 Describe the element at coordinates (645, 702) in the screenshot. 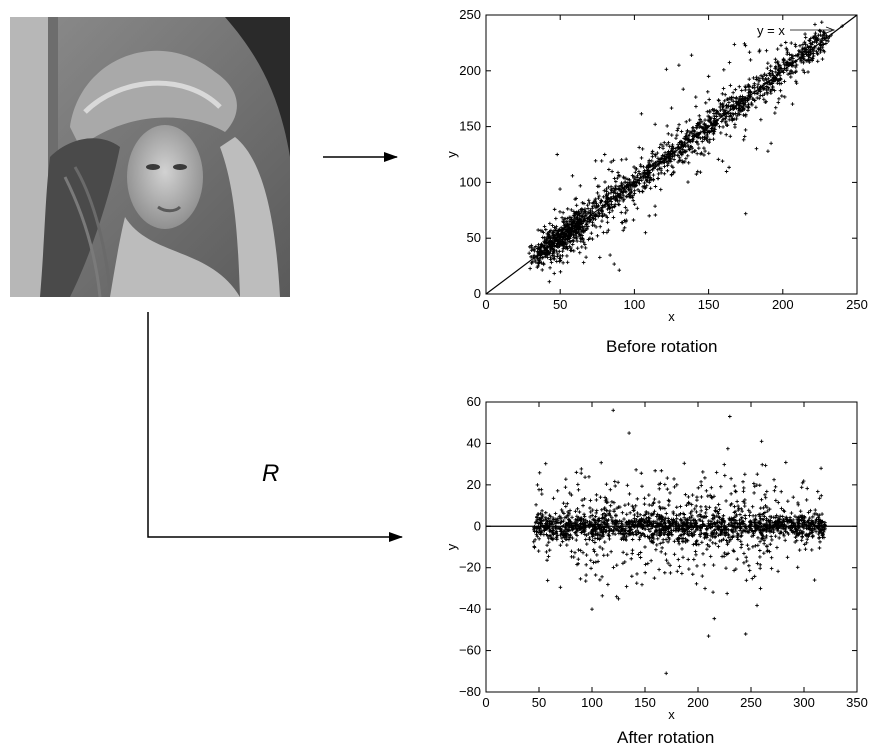

I see `after-x-tick-label: 150` at that location.